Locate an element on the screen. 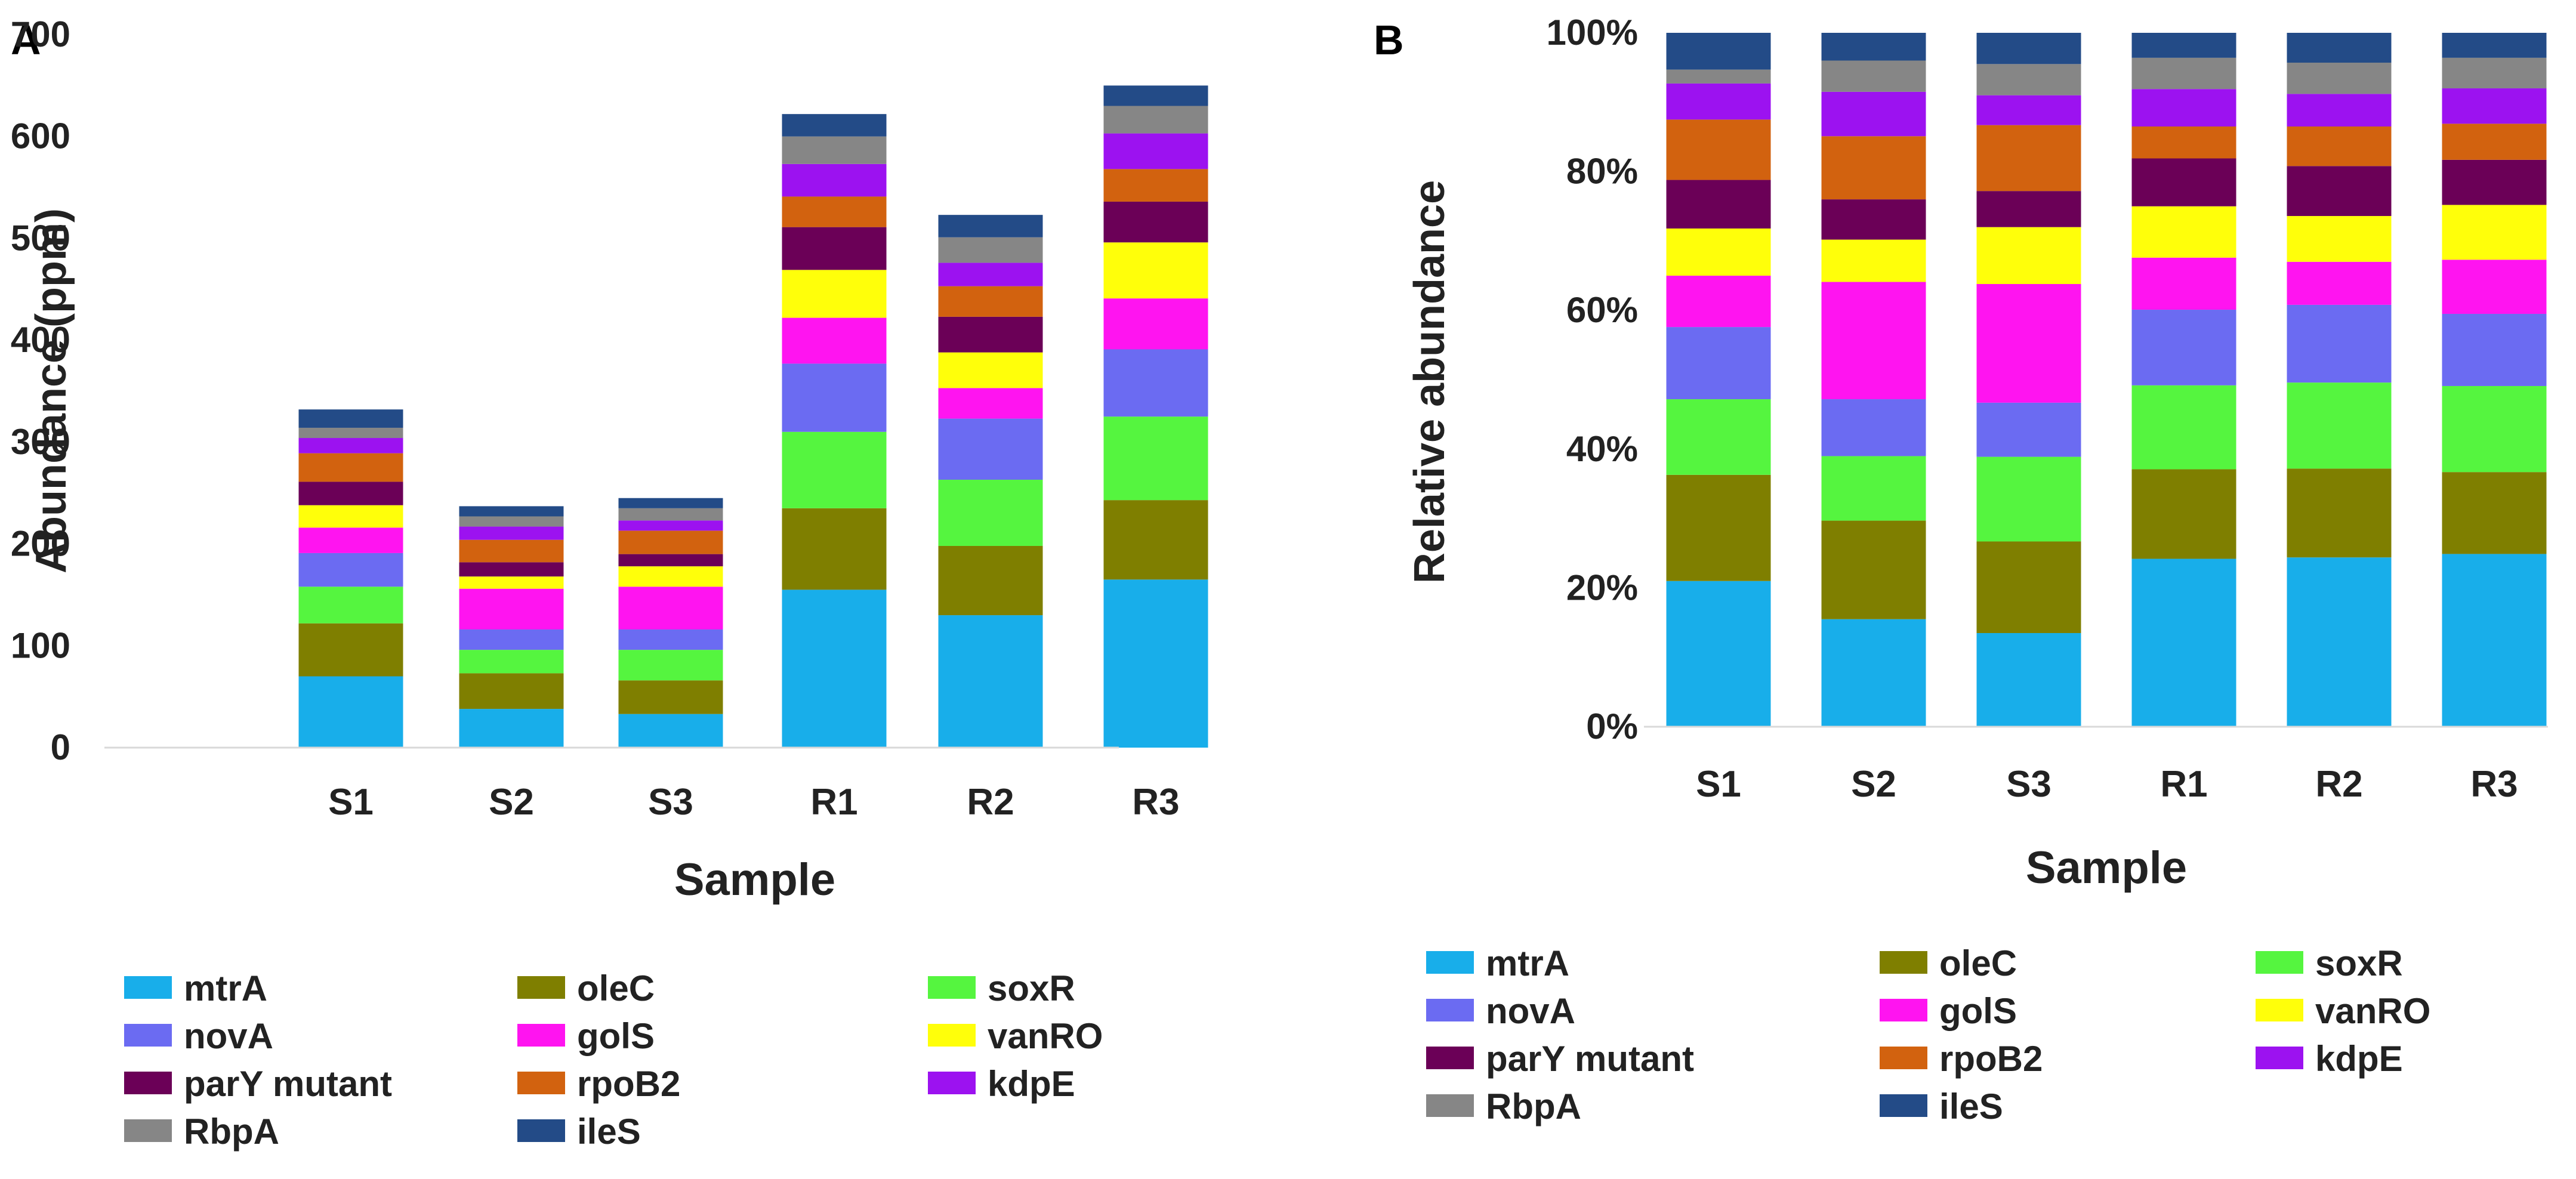  bar-segment-a-R3-ileS is located at coordinates (1155, 95).